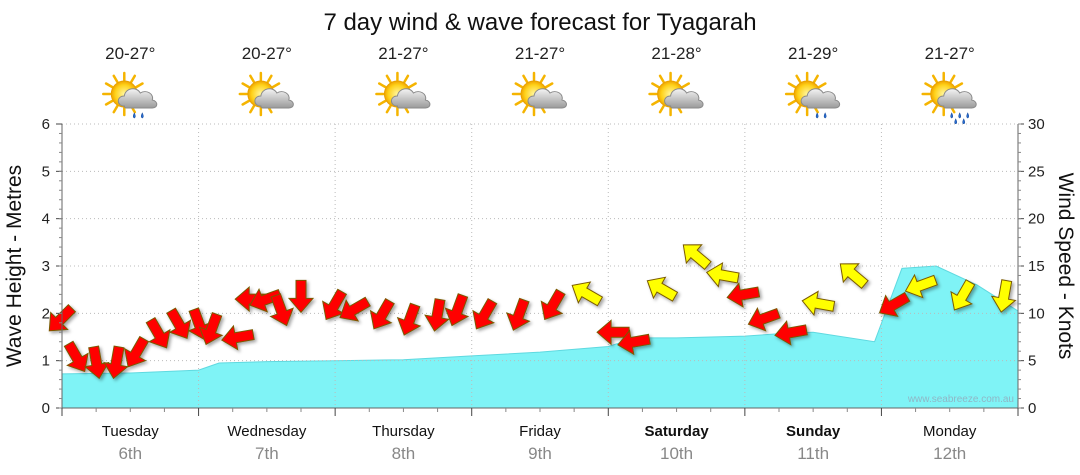 The height and width of the screenshot is (475, 1080). Describe the element at coordinates (130, 453) in the screenshot. I see `day-date-label: 6th` at that location.